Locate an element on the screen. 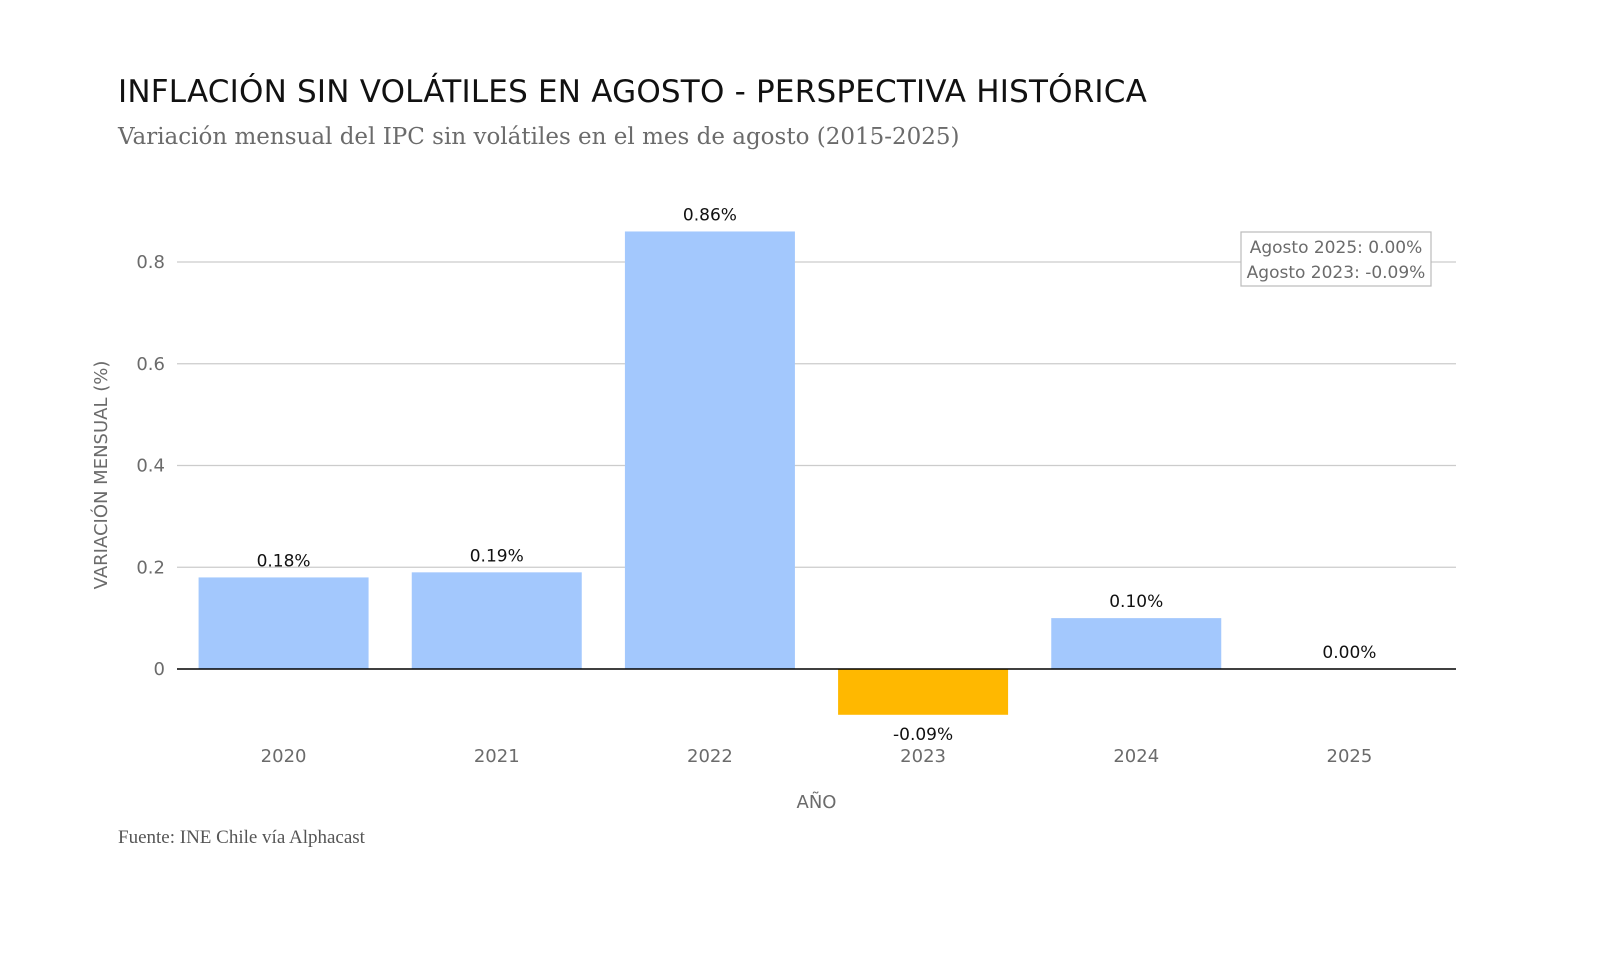 This screenshot has width=1600, height=967. x-tick-label-2024: 2024 is located at coordinates (1136, 756).